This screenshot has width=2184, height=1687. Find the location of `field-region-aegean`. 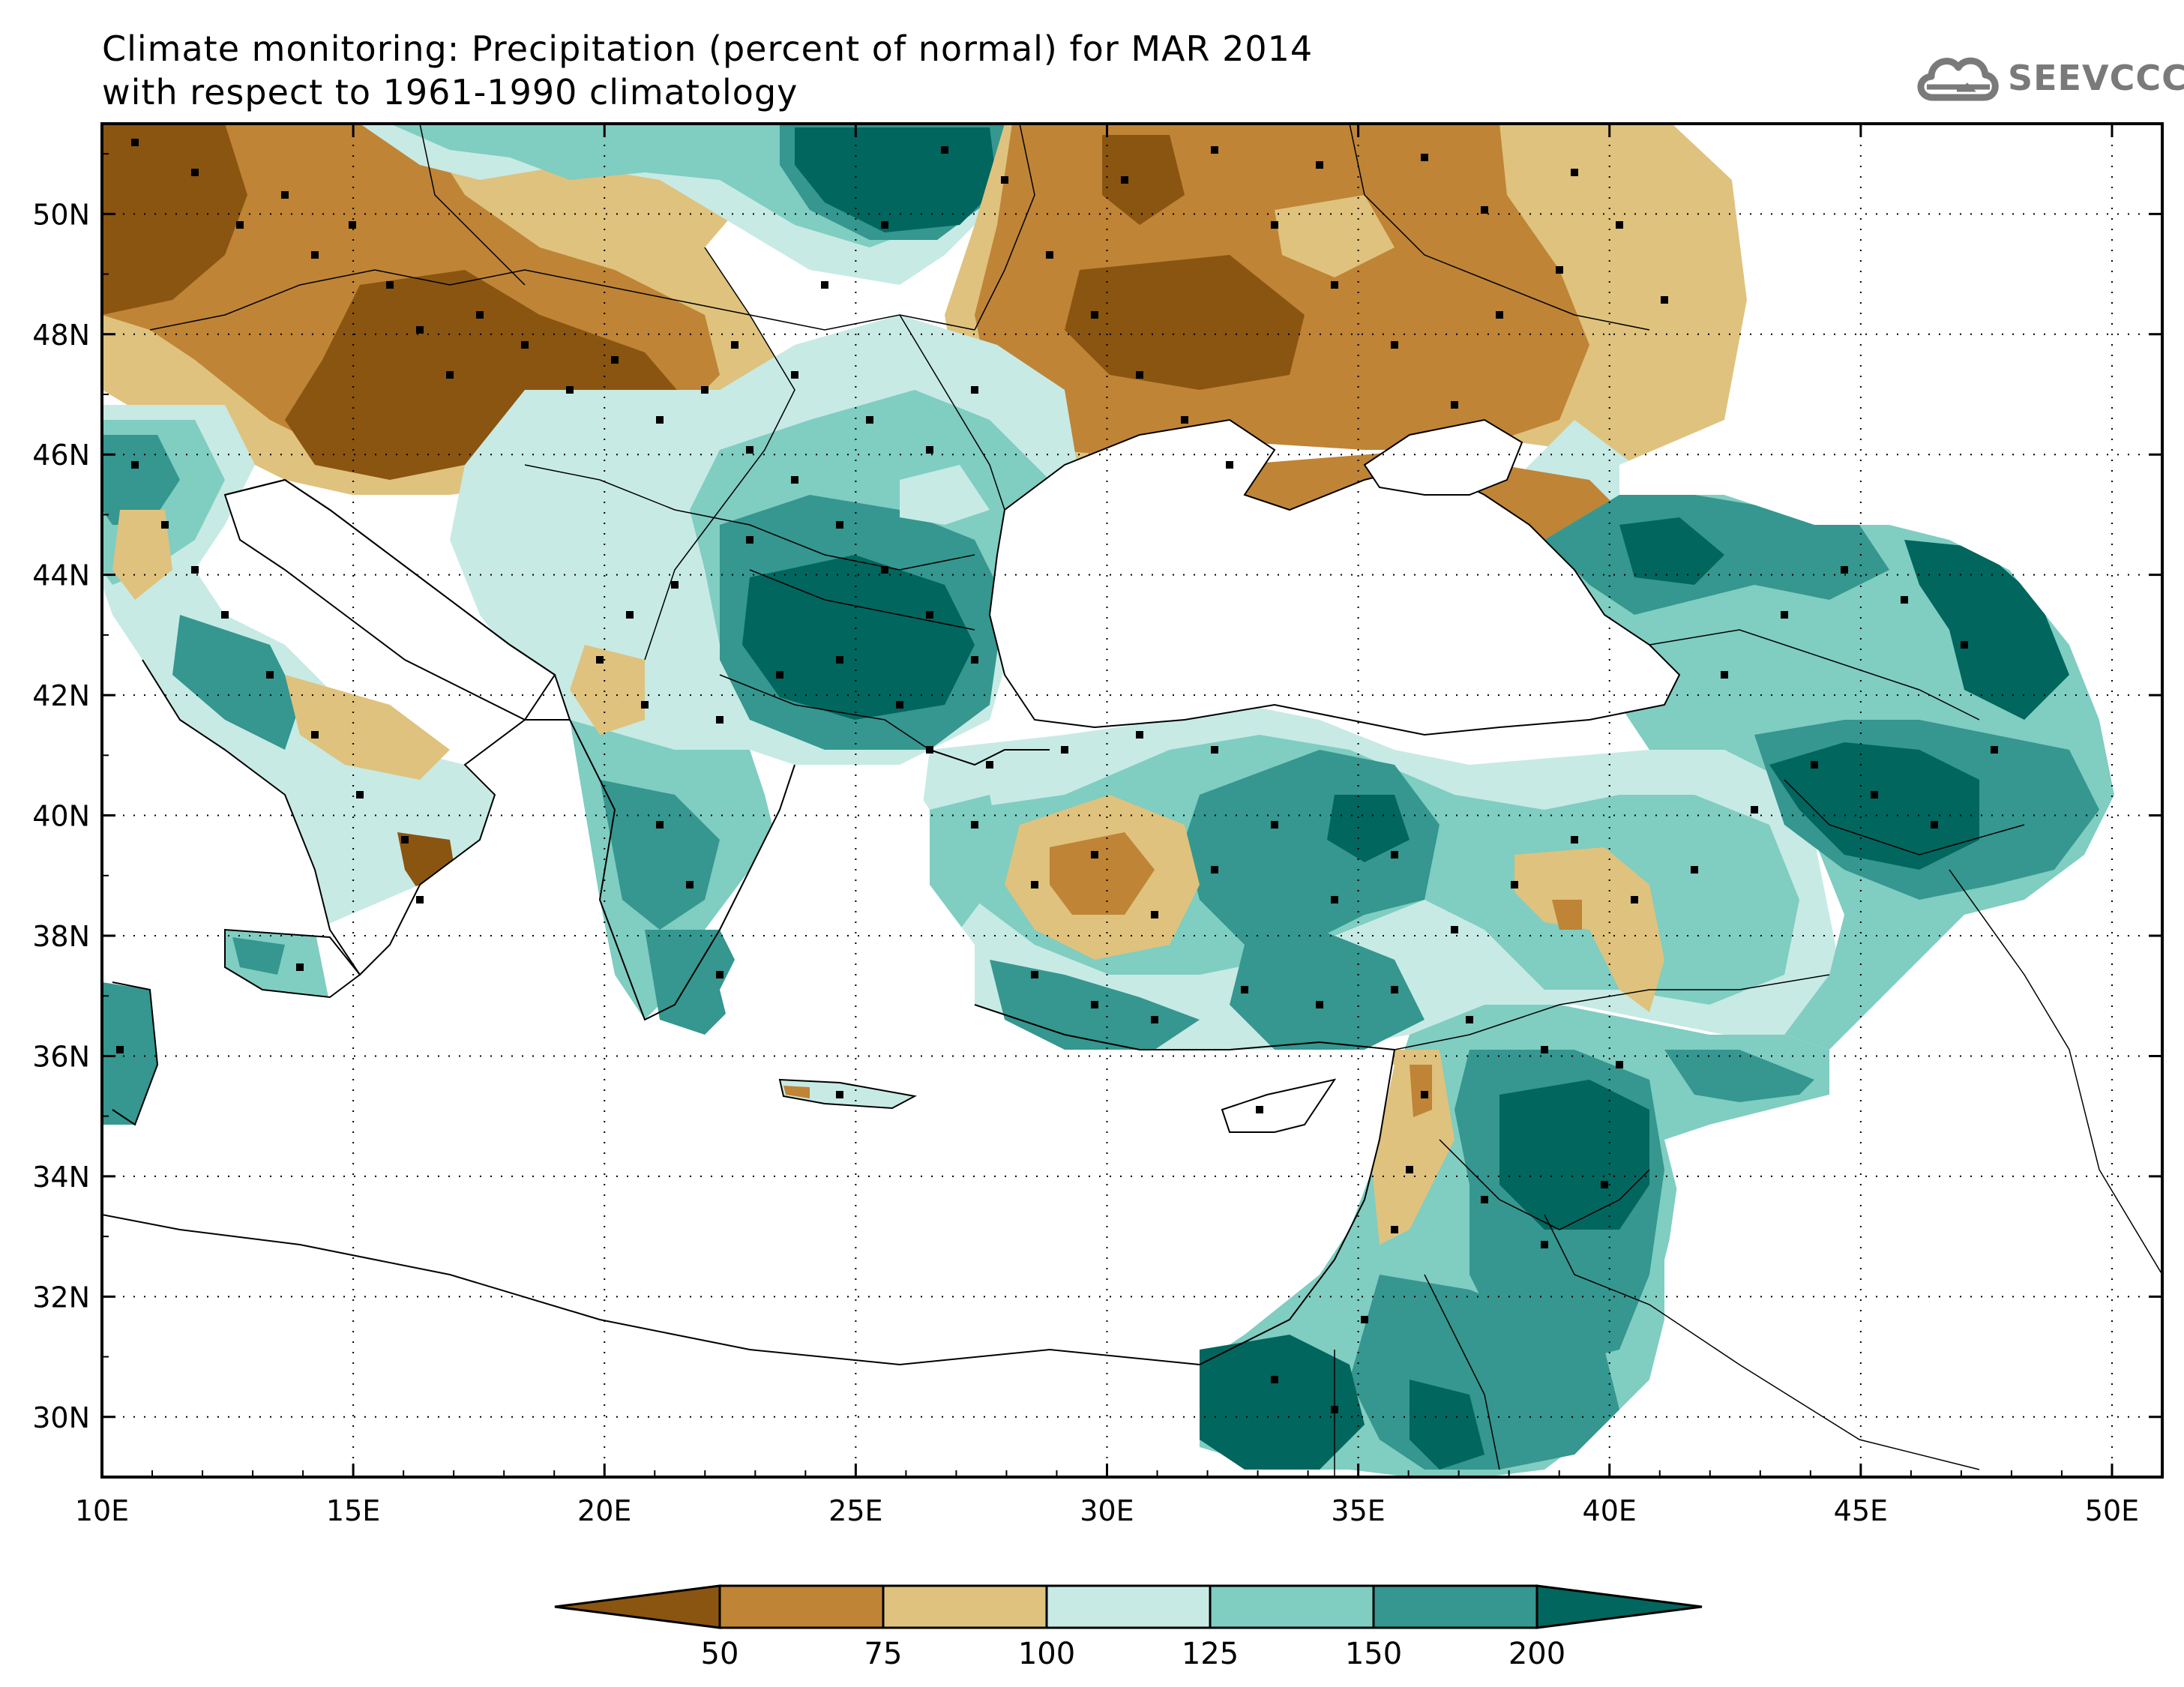

field-region-aegean is located at coordinates (967, 862).